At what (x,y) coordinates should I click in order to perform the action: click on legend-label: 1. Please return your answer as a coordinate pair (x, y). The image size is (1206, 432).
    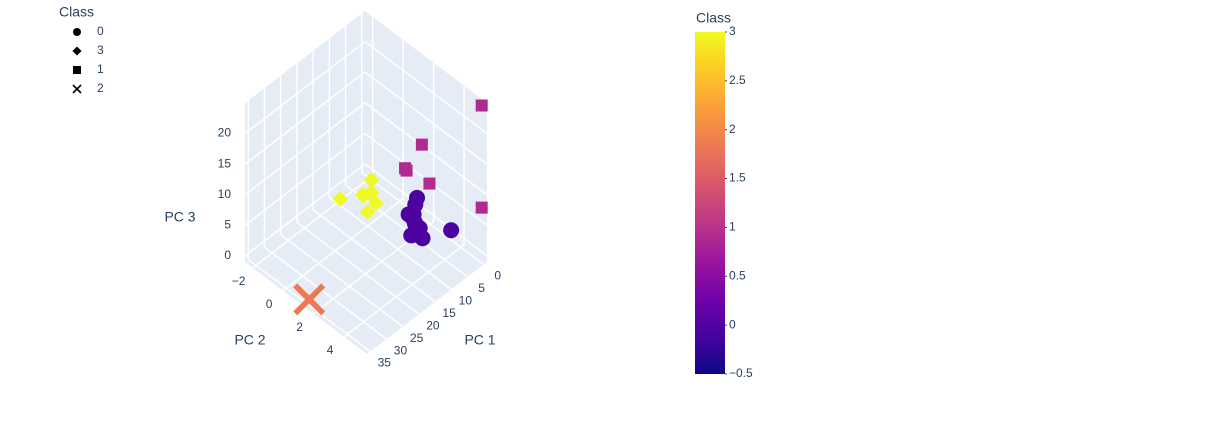
    Looking at the image, I should click on (100, 69).